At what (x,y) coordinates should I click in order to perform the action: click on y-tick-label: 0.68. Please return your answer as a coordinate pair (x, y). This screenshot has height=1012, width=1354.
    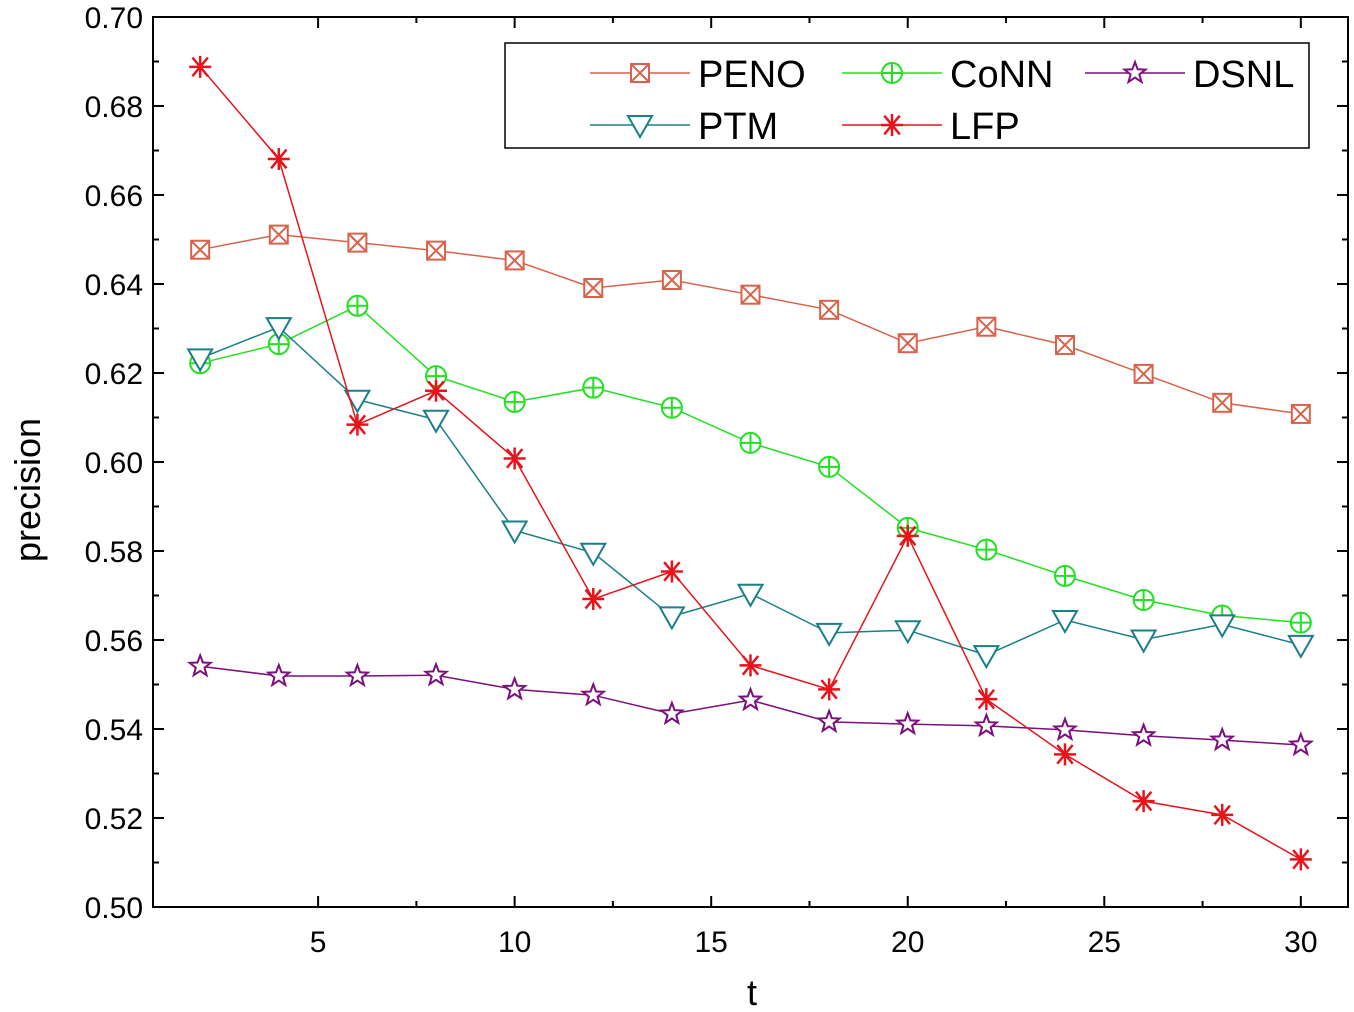
    Looking at the image, I should click on (114, 107).